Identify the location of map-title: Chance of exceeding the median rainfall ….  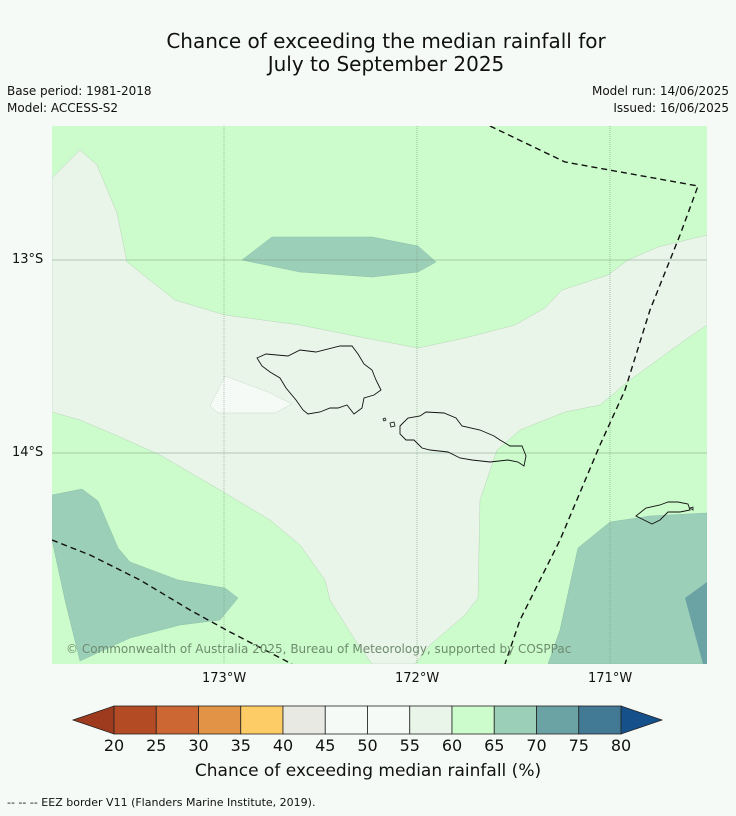
(368, 53).